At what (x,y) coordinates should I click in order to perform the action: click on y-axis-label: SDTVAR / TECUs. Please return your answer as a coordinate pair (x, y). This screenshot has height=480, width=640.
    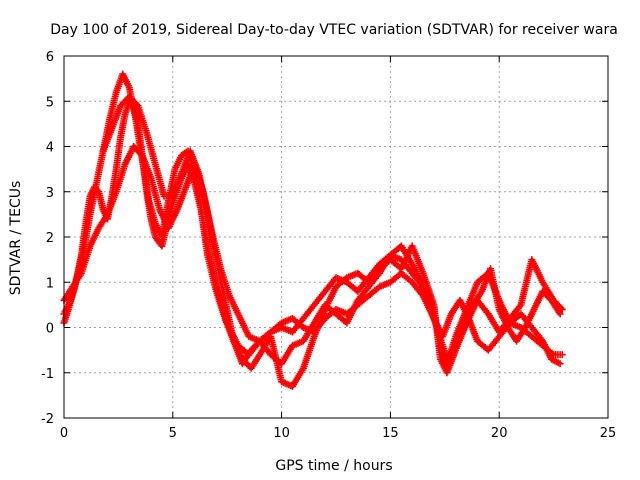
    Looking at the image, I should click on (16, 238).